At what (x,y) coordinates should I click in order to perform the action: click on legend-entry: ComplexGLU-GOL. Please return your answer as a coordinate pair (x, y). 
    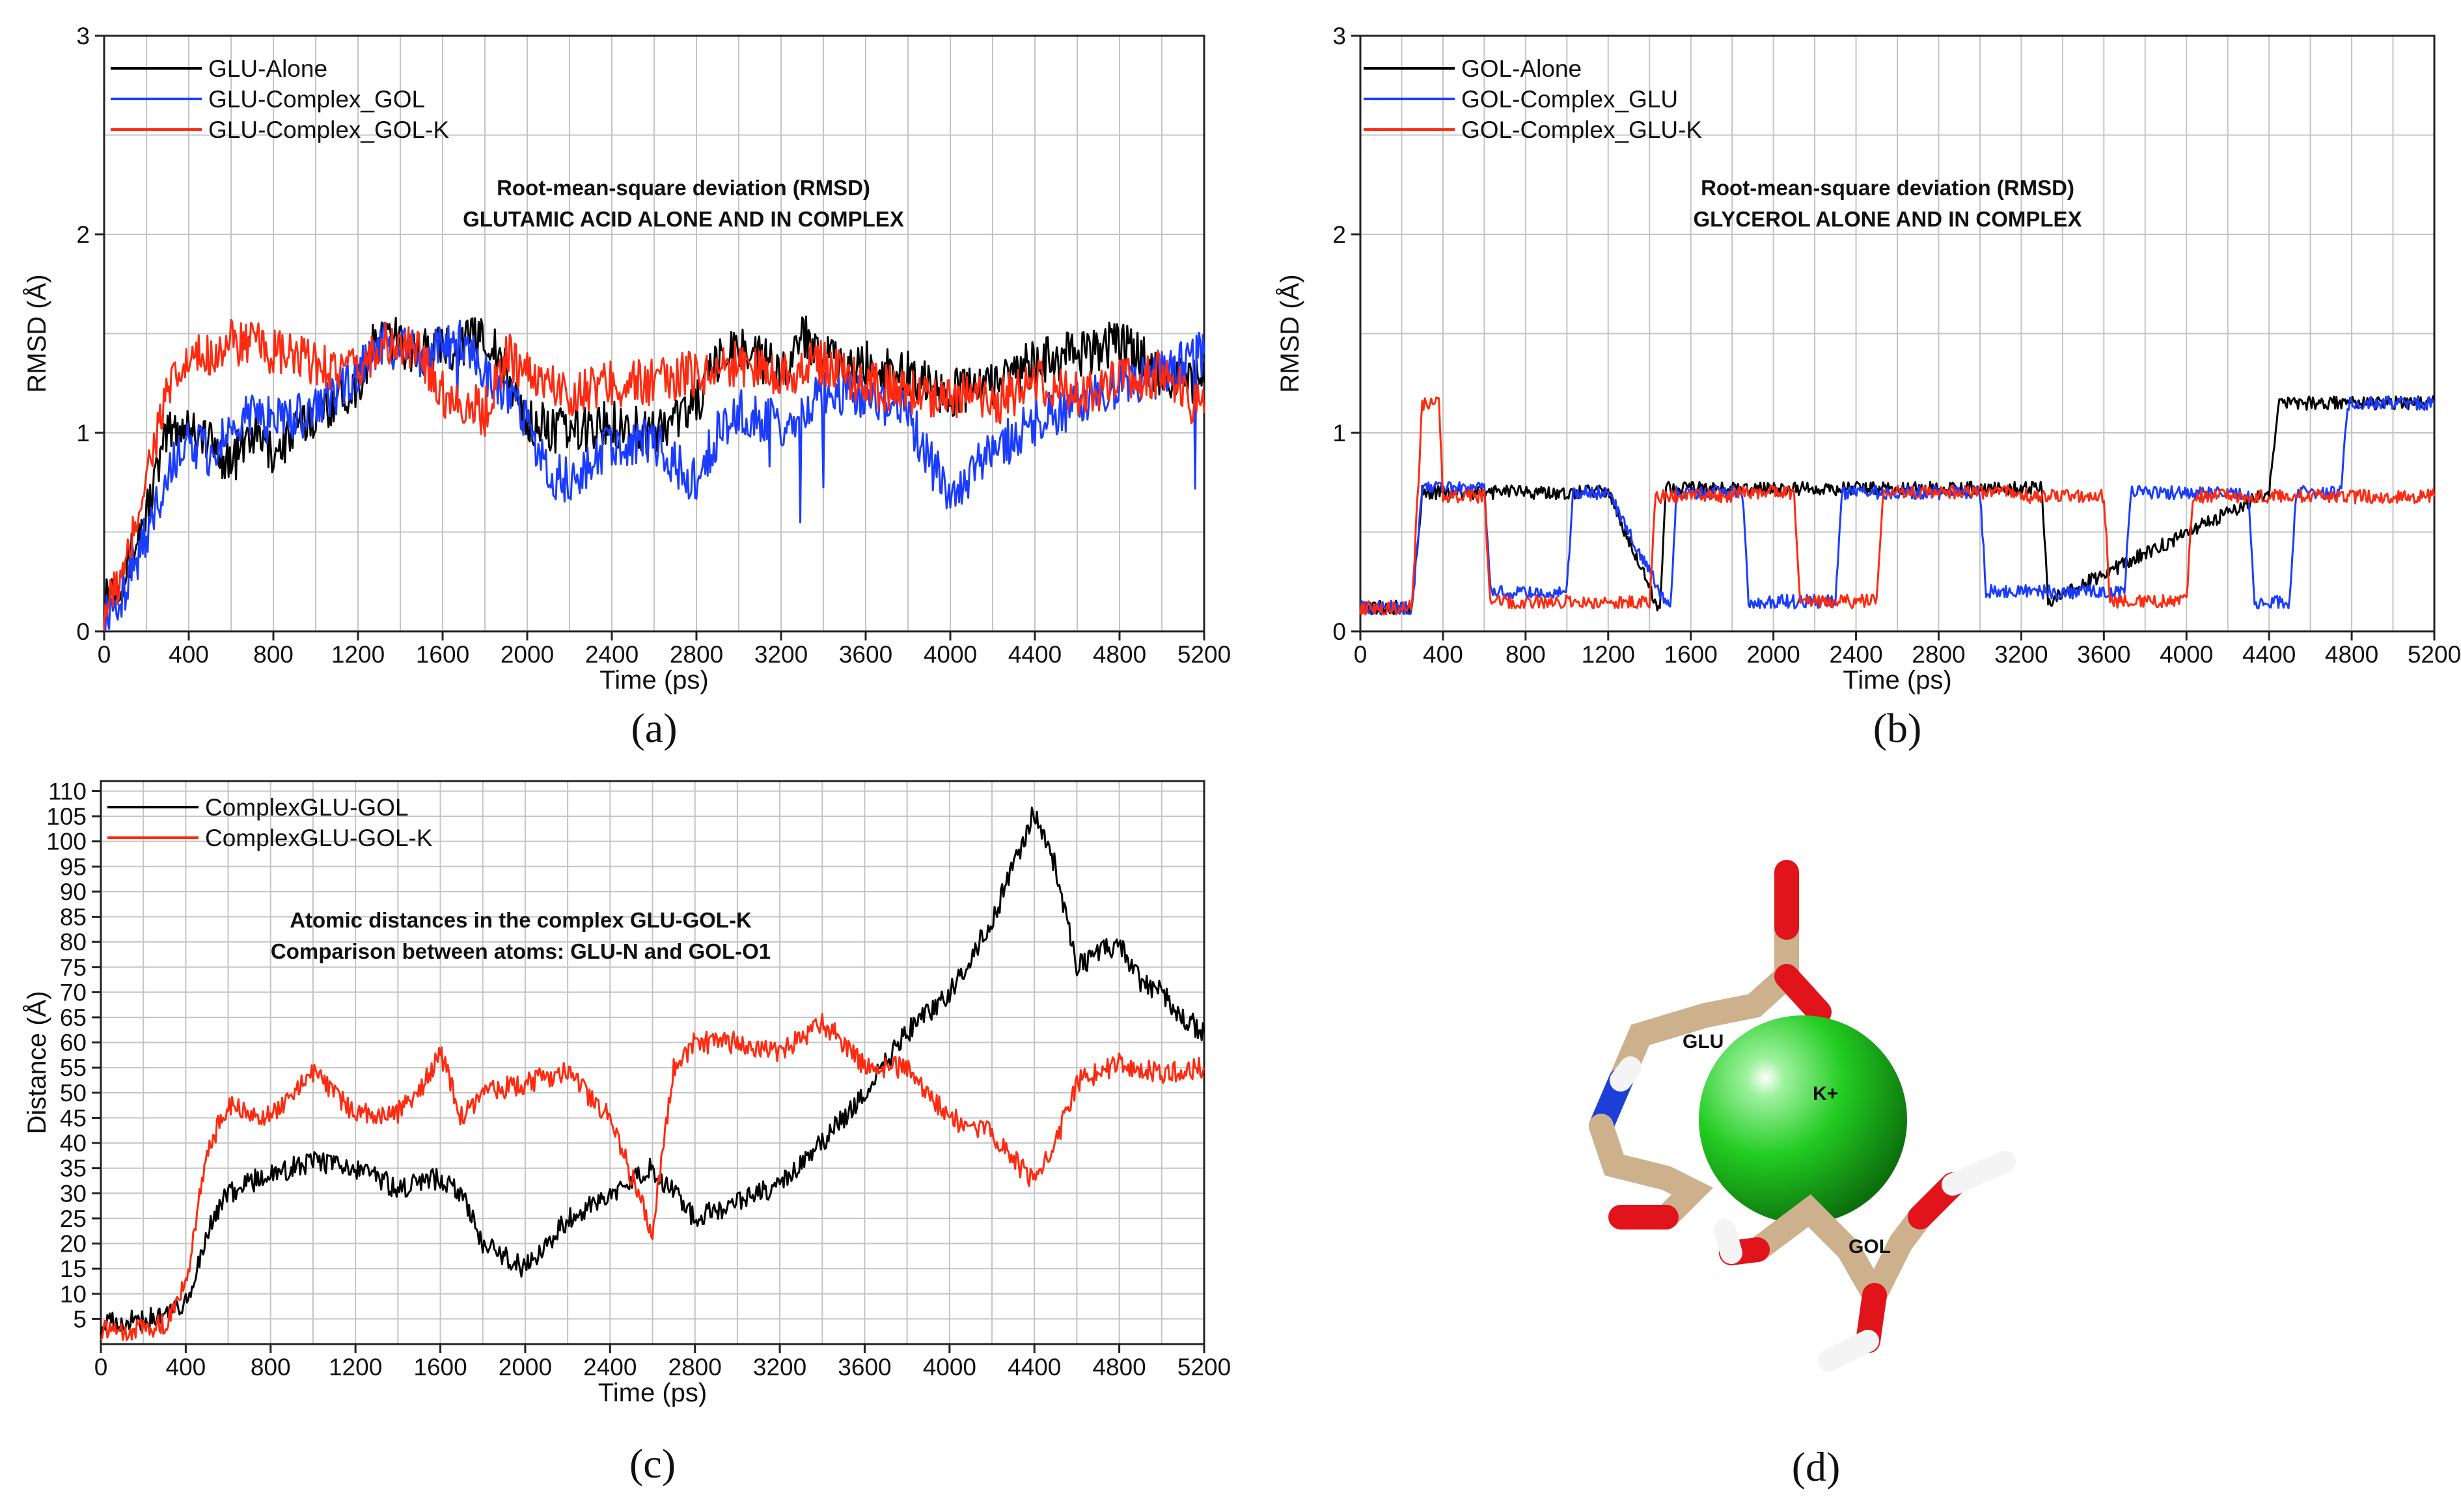
    Looking at the image, I should click on (307, 807).